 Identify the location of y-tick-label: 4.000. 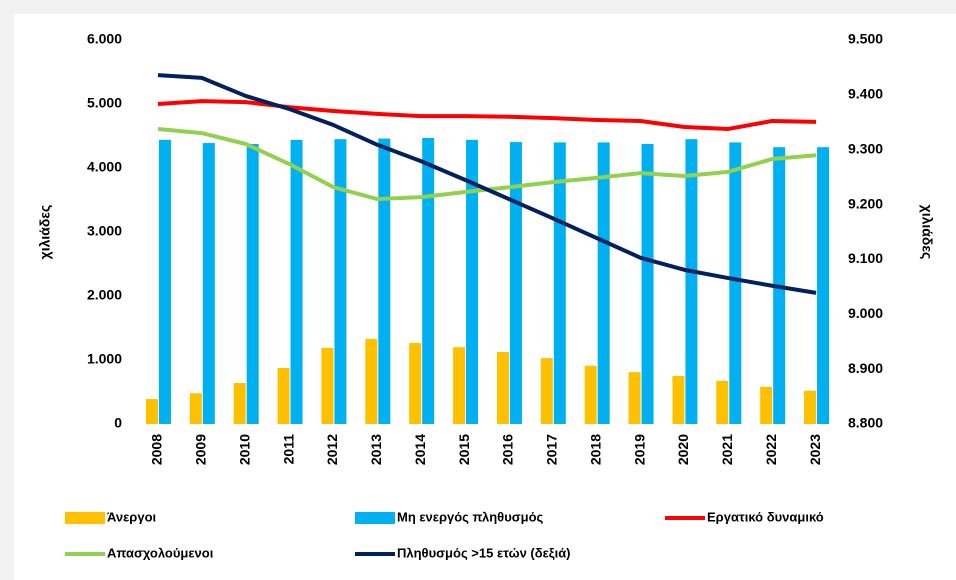
(104, 167).